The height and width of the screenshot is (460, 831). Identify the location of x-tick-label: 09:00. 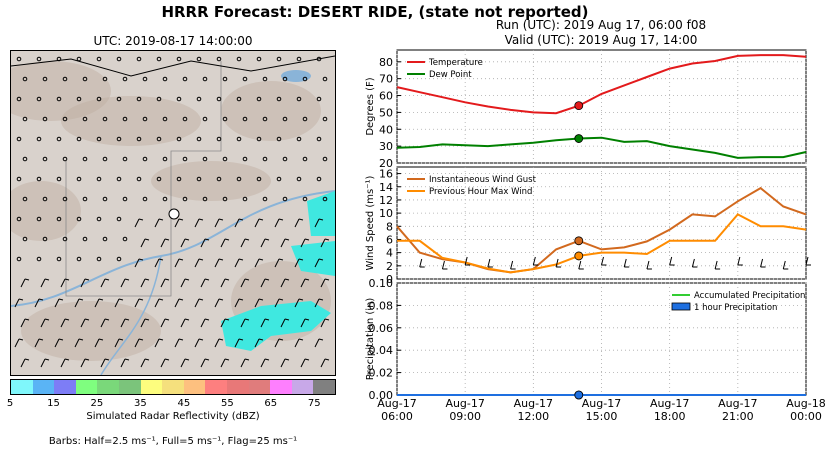
(465, 416).